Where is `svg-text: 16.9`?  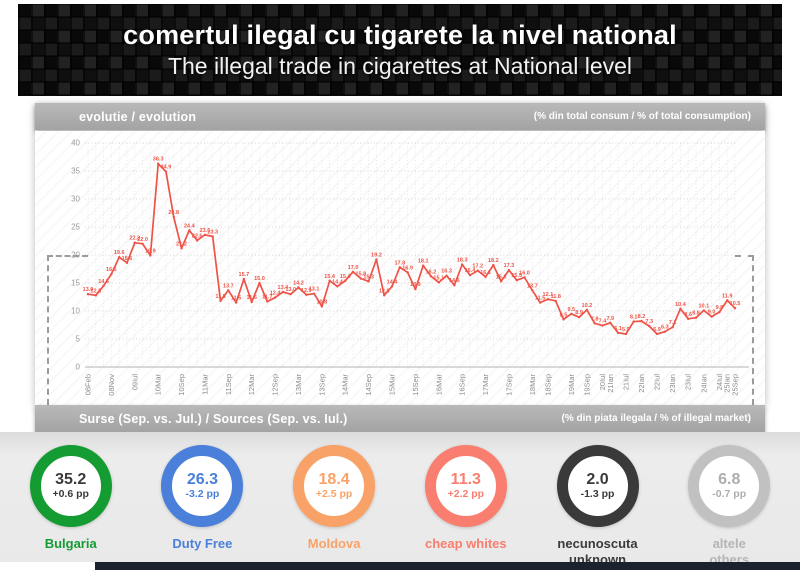
svg-text: 16.9 is located at coordinates (407, 268).